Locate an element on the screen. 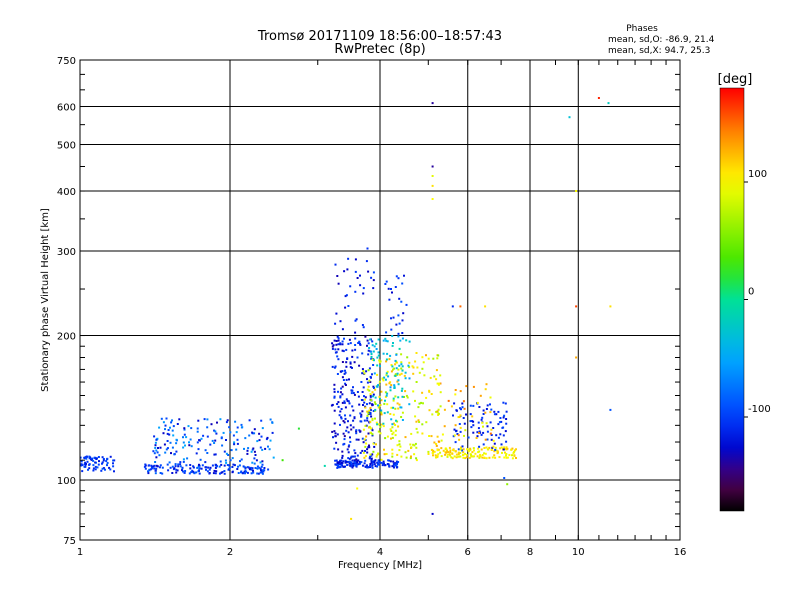 The image size is (800, 600). x-axis-label: Frequency [MHz] is located at coordinates (380, 565).